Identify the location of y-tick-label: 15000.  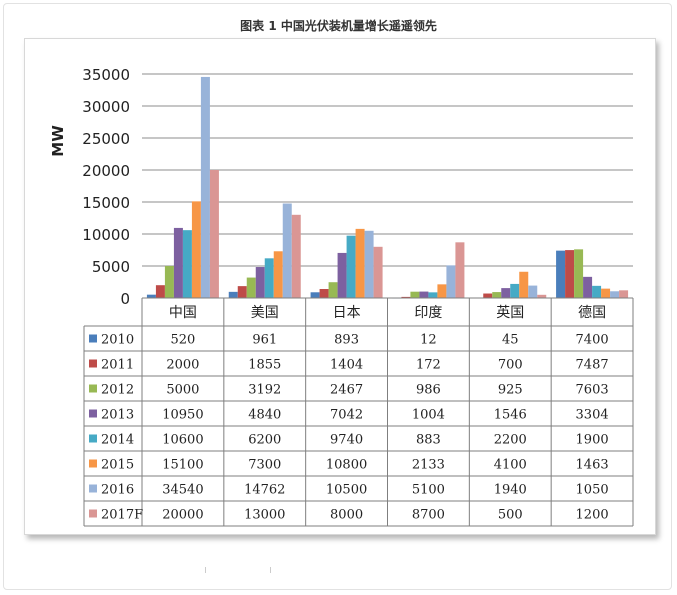
(106, 203).